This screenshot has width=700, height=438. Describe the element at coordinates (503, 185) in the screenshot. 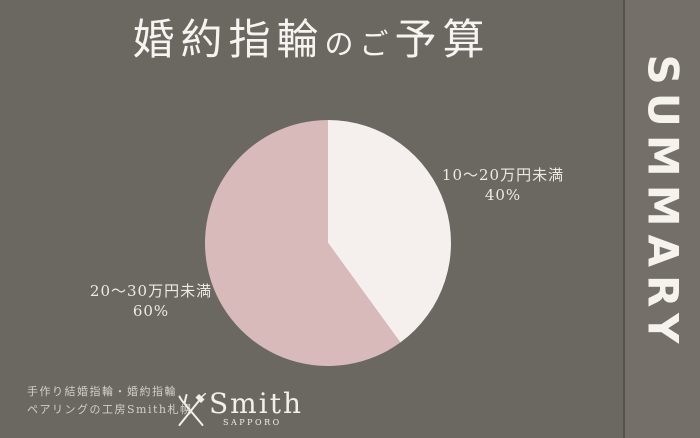

I see `pie-label-10-20: 10〜20万円未満 40%` at that location.